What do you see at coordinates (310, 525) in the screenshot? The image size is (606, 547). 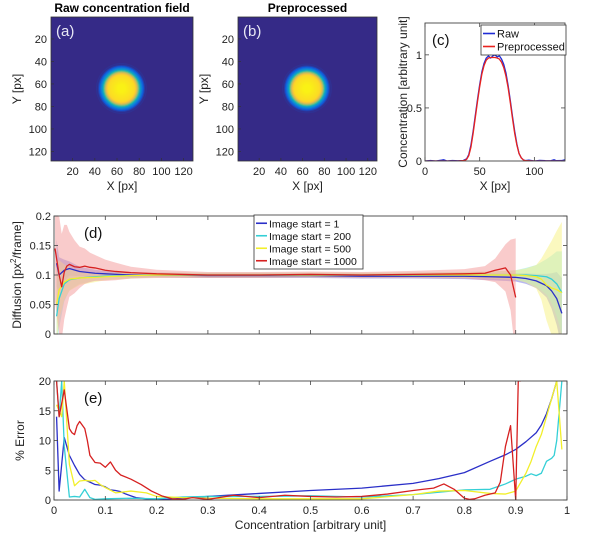 I see `x-axis-label: Concentration [arbitrary unit]` at bounding box center [310, 525].